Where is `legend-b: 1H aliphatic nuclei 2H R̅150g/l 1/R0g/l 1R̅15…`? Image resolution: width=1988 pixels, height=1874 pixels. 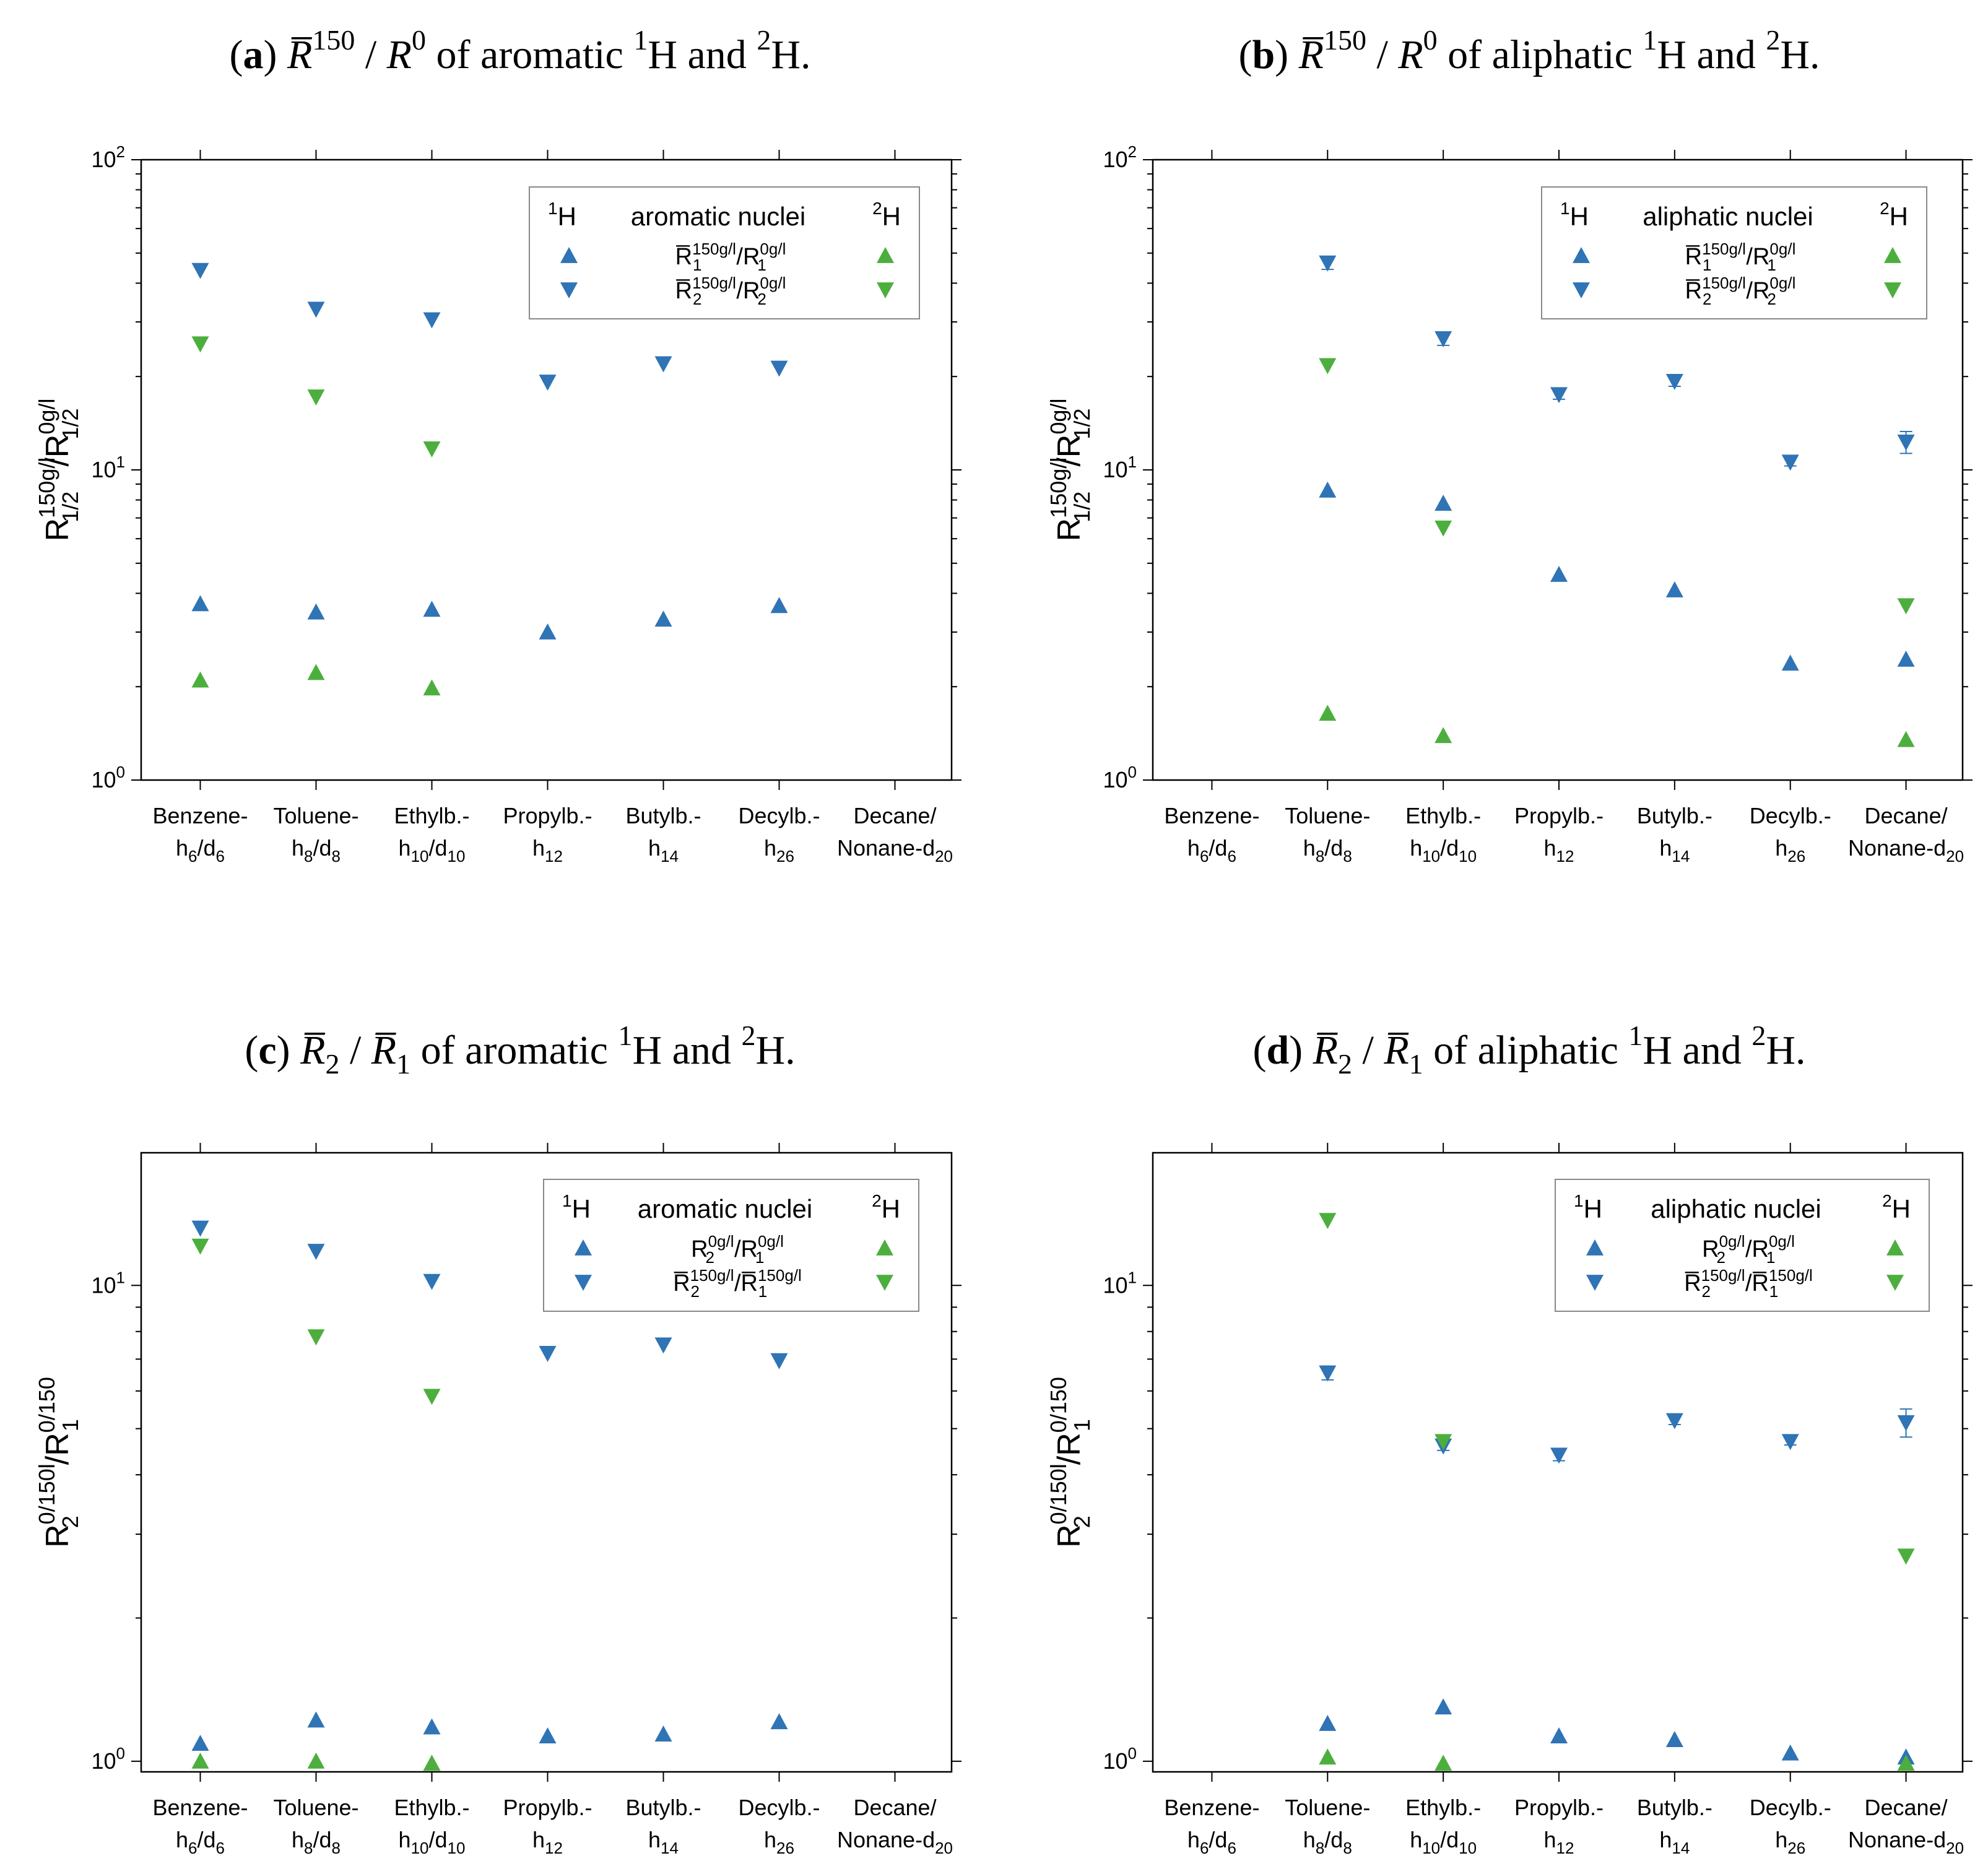 legend-b: 1H aliphatic nuclei 2H R̅150g/l 1/R0g/l 1R̅15… is located at coordinates (1734, 252).